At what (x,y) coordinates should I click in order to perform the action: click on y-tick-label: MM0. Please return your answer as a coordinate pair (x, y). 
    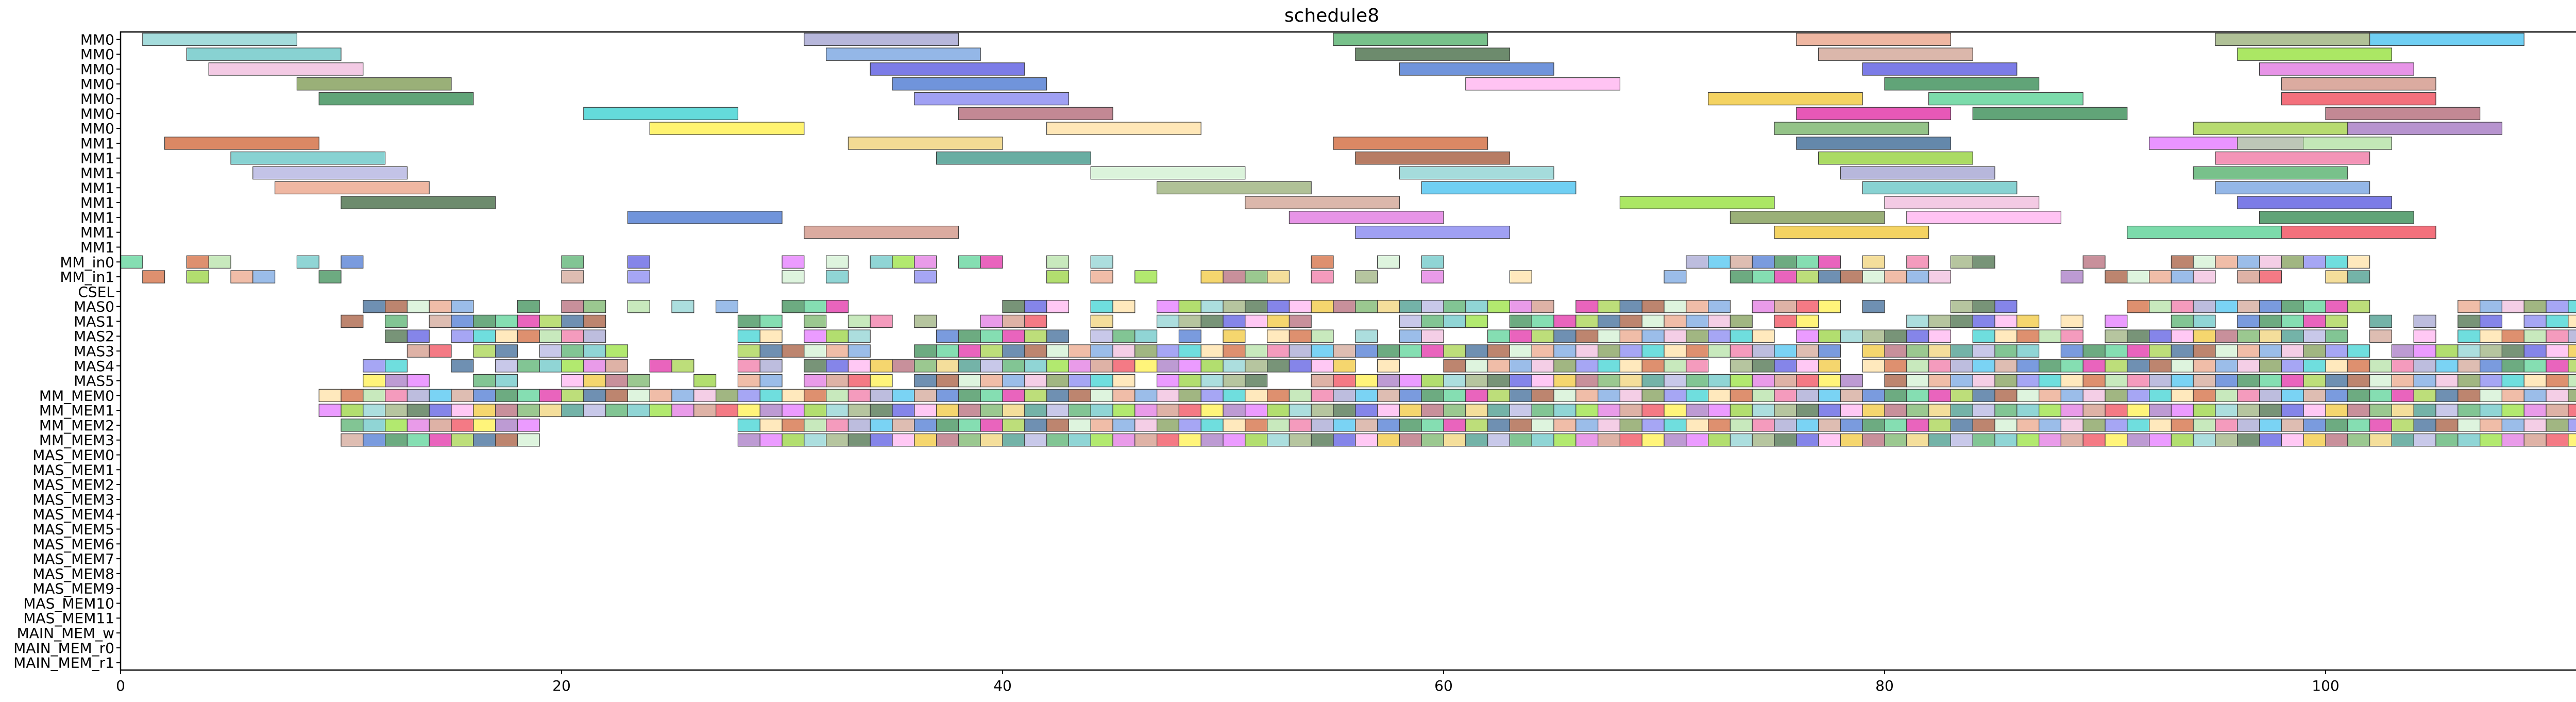
    Looking at the image, I should click on (97, 39).